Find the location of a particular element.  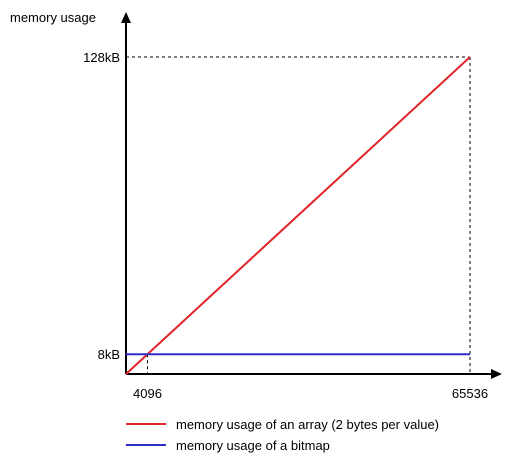

y-axis-label: memory usage is located at coordinates (53, 17).